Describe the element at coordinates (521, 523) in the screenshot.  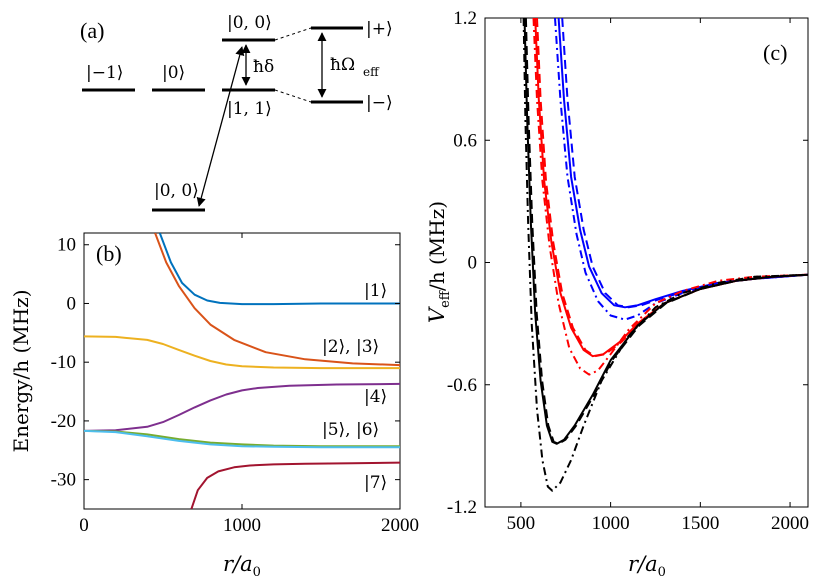
I see `panel-c-xtick-label: 500` at that location.